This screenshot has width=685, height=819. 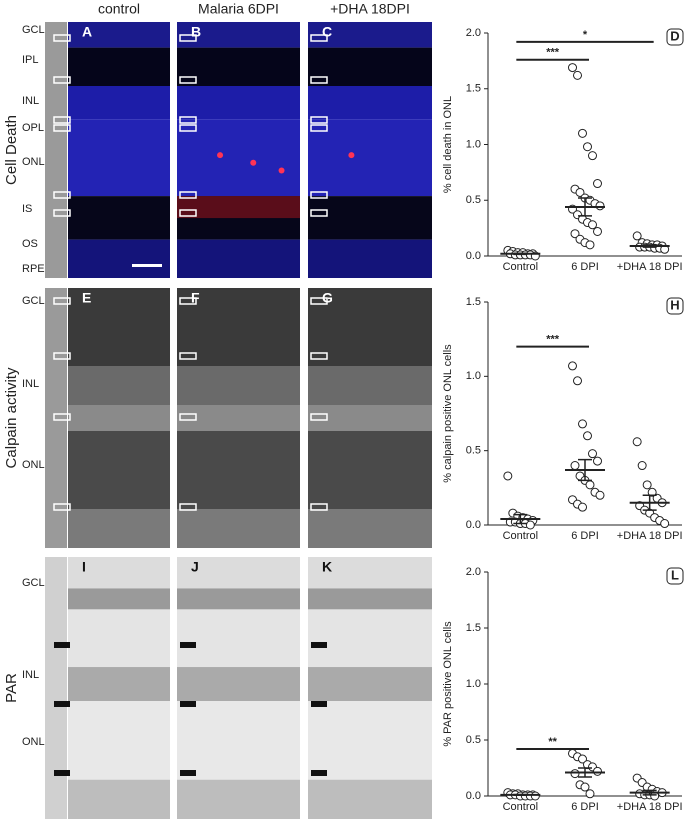 I want to click on panel-letter: D, so click(x=674, y=35).